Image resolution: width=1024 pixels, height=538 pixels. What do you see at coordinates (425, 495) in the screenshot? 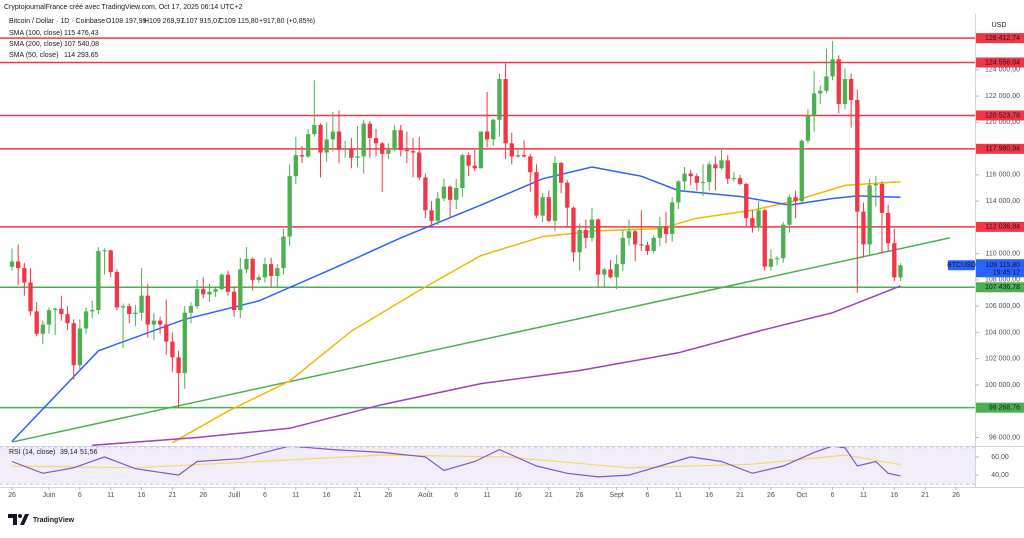
I see `x-tick-label: Août` at bounding box center [425, 495].